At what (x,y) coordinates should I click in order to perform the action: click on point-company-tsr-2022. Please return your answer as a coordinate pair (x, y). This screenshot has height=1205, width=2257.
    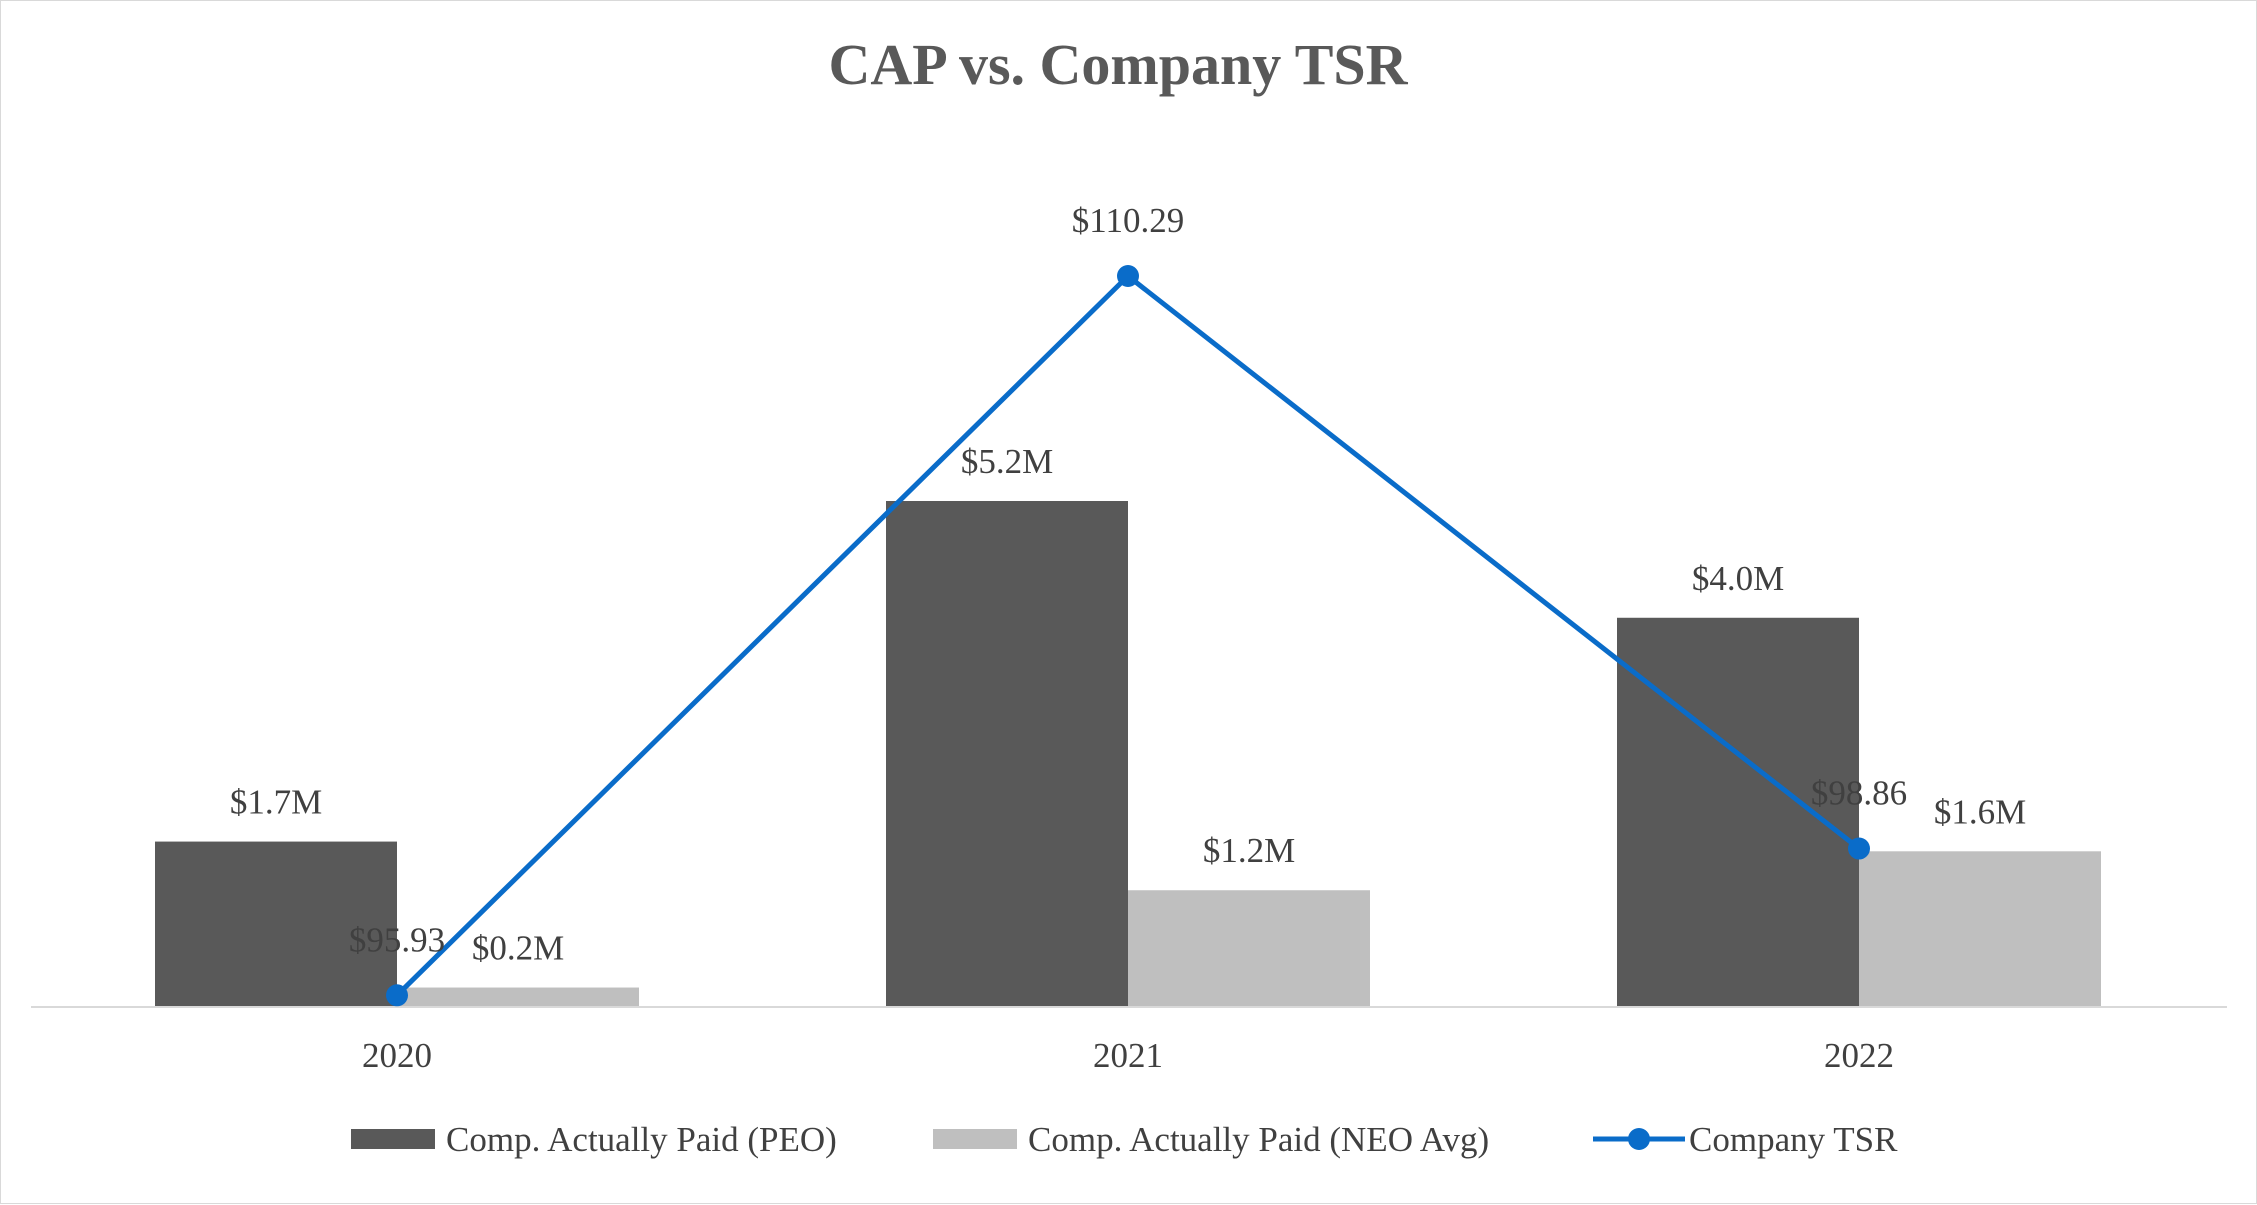
    Looking at the image, I should click on (1859, 848).